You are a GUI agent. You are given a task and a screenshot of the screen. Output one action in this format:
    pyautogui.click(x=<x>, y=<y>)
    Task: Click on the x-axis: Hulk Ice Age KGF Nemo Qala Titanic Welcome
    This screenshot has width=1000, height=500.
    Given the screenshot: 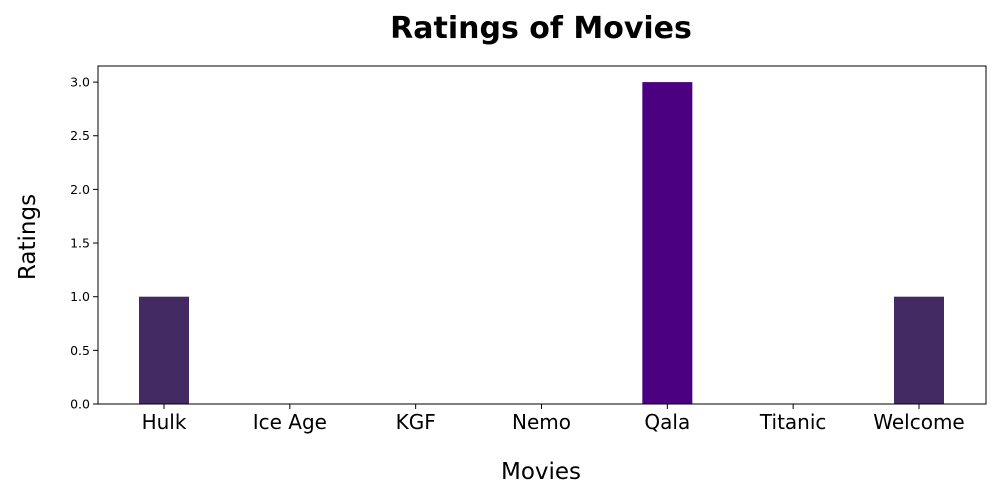 What is the action you would take?
    pyautogui.click(x=553, y=419)
    